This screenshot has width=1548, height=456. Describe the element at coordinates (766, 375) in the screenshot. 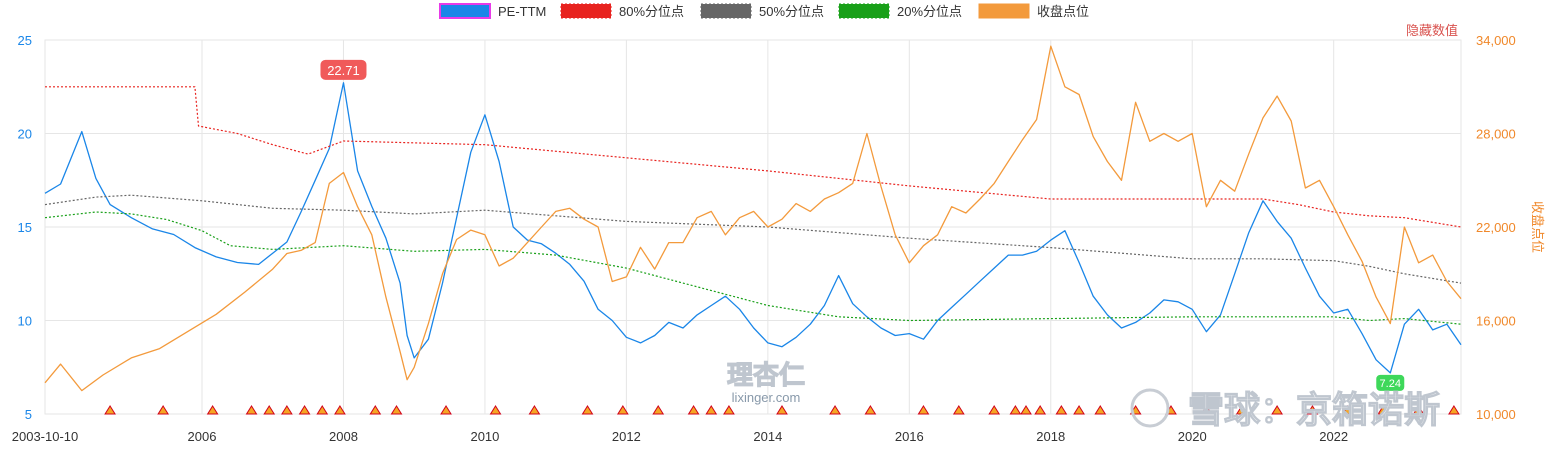

I see `watermark-logo: 理杏仁` at that location.